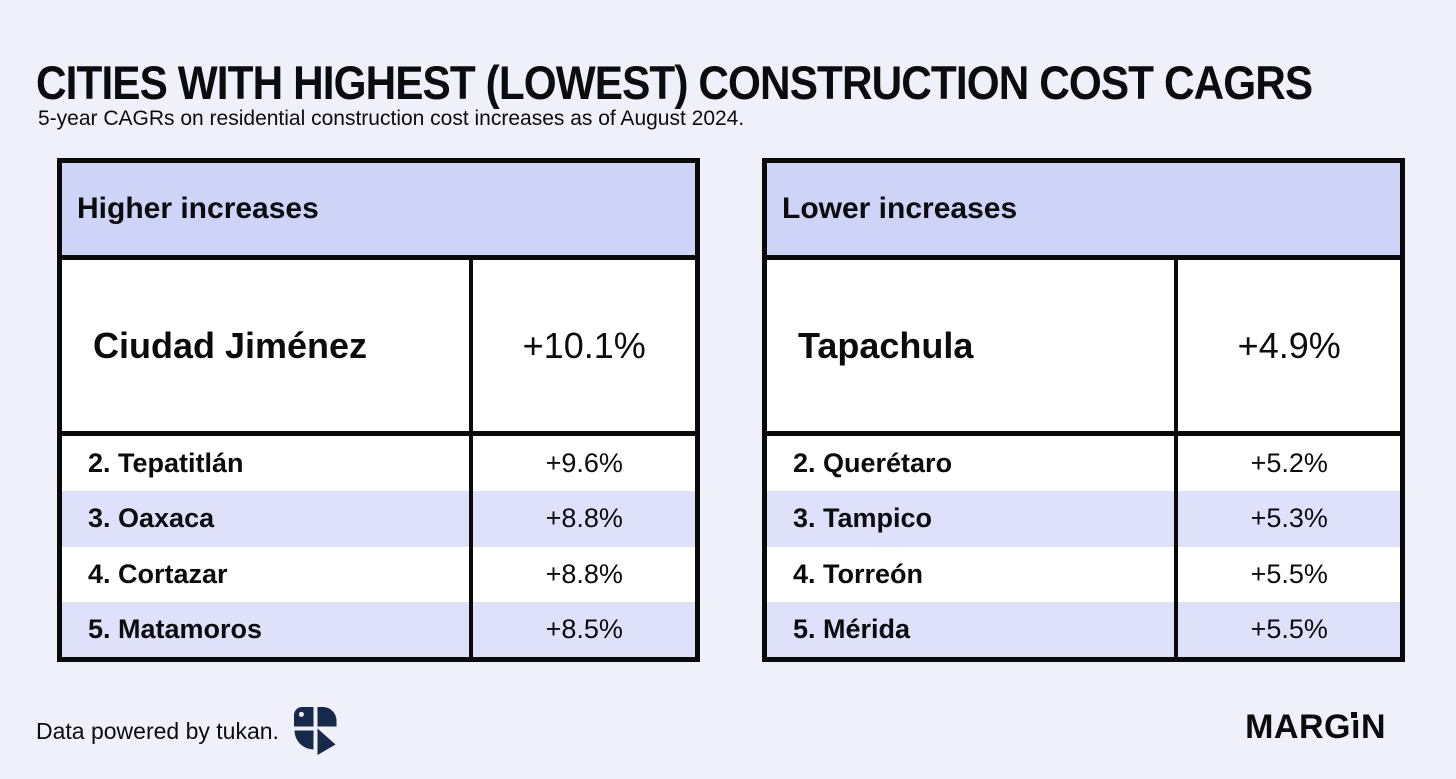  What do you see at coordinates (973, 519) in the screenshot?
I see `row-city-name: 3. Tampico` at bounding box center [973, 519].